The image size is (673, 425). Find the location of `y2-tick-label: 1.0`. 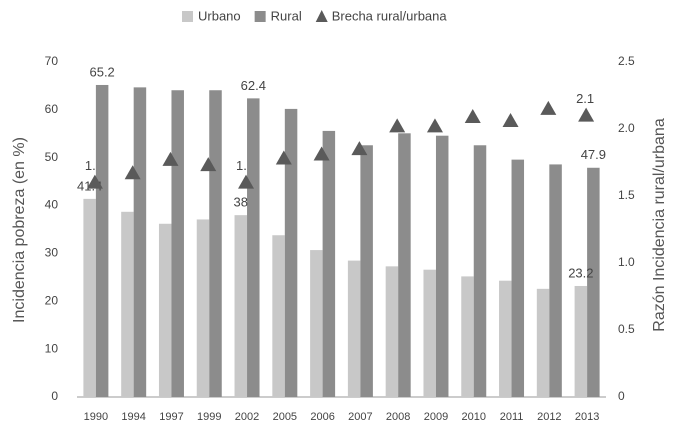

y2-tick-label: 1.0 is located at coordinates (626, 262).